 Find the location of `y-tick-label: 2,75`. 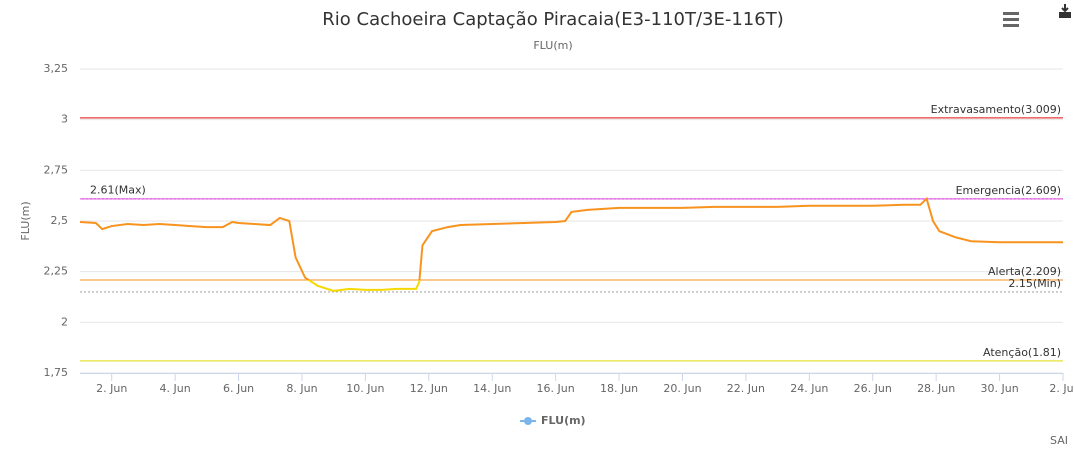

y-tick-label: 2,75 is located at coordinates (56, 169).